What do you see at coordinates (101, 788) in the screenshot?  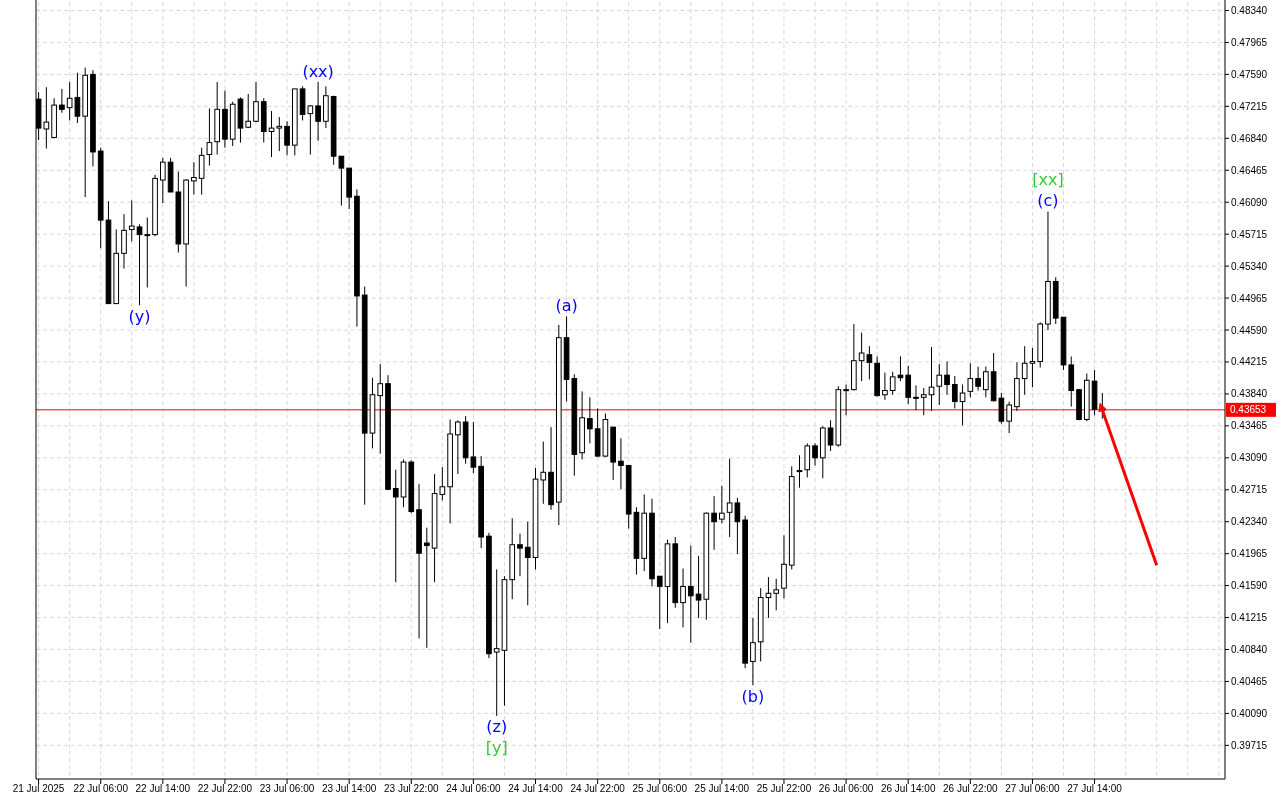 I see `x-tick-label: 22 Jul 06:00` at bounding box center [101, 788].